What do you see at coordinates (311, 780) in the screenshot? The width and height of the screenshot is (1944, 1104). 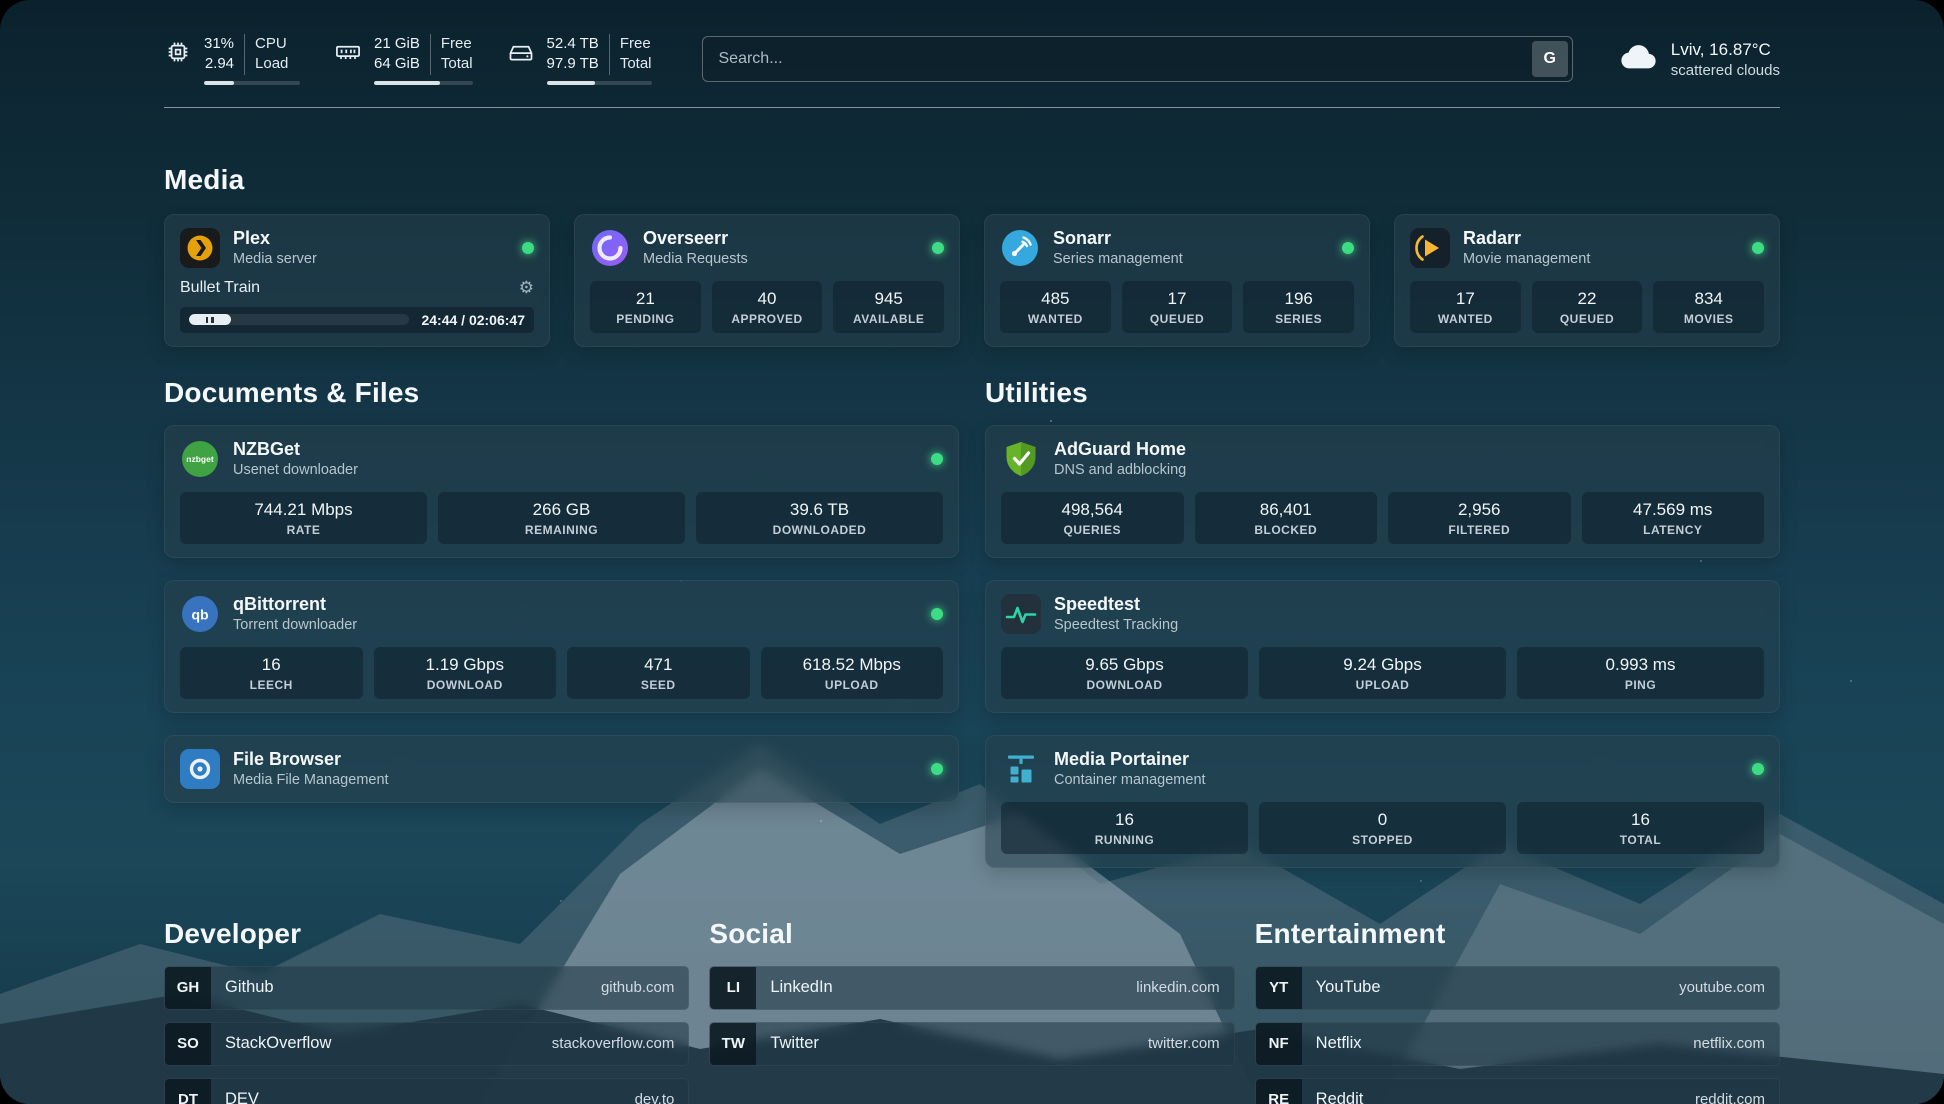 I see `app-desc: Media File Management` at bounding box center [311, 780].